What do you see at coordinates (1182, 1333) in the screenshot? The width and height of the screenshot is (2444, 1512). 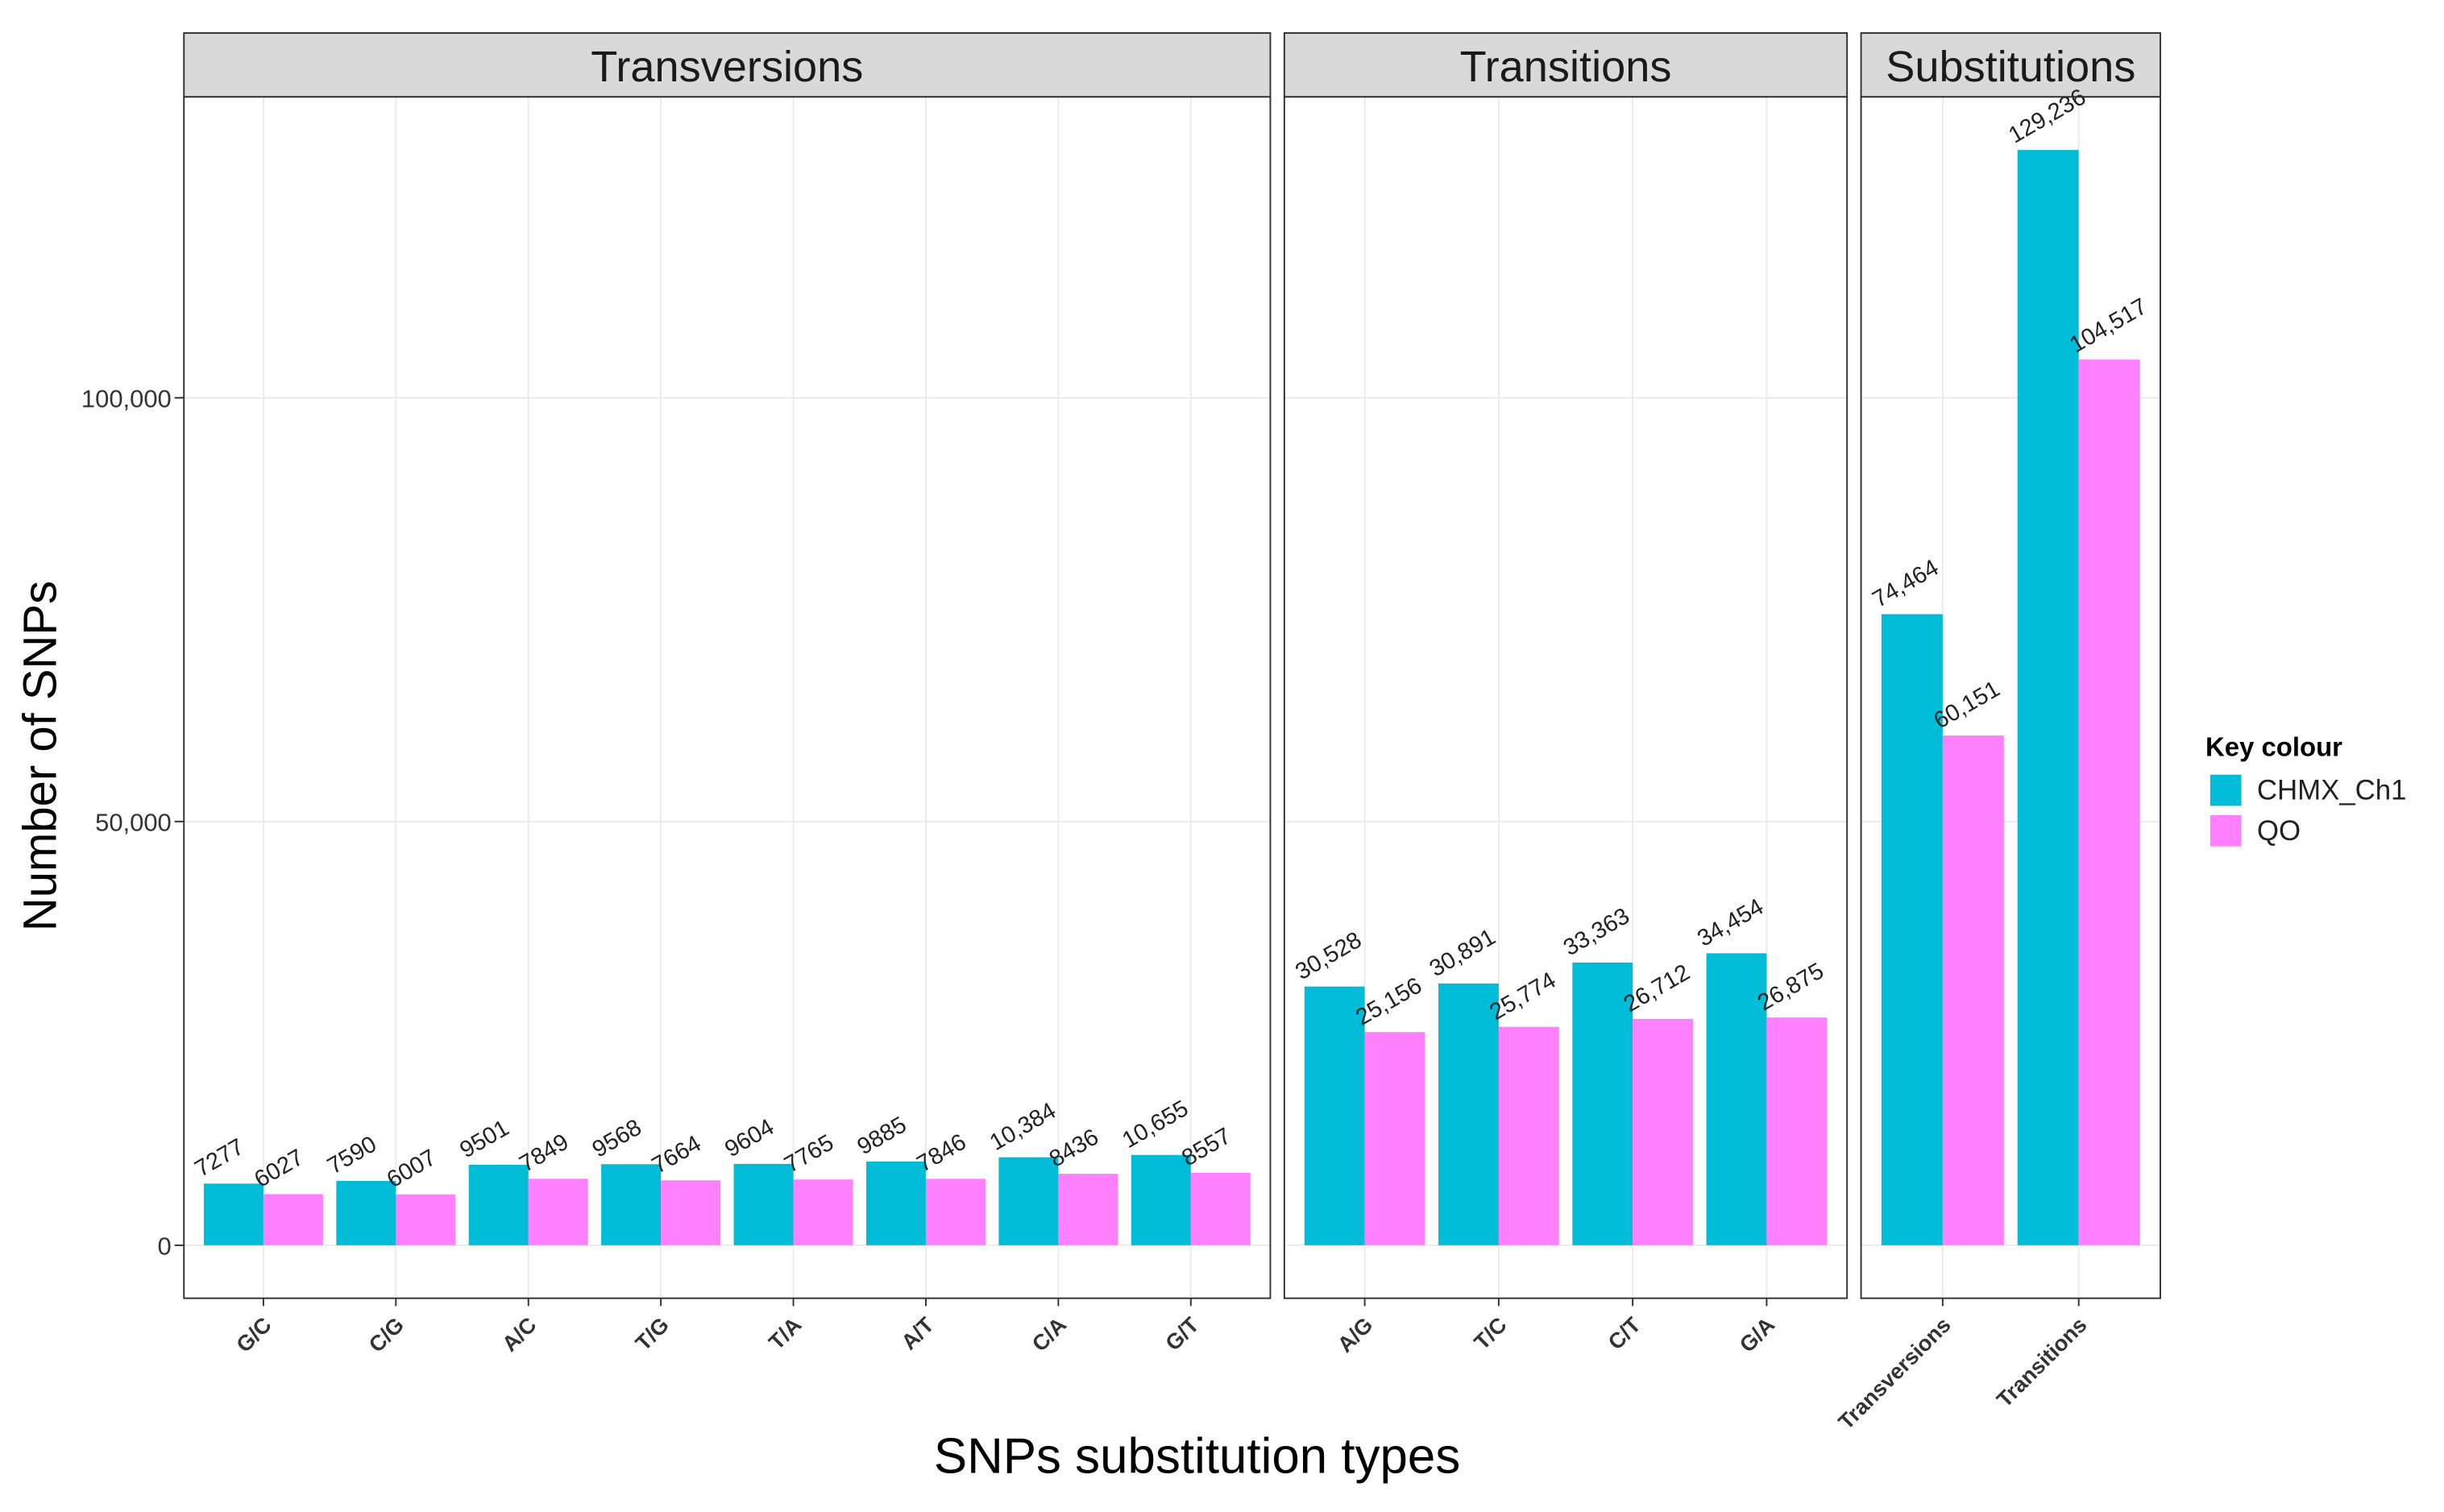 I see `x-tick-label: G/T` at bounding box center [1182, 1333].